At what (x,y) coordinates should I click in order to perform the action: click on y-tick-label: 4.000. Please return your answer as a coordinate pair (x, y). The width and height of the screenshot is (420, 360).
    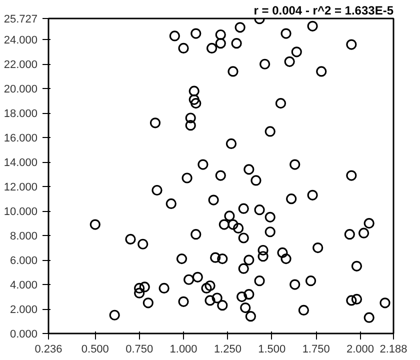
    Looking at the image, I should click on (24, 286).